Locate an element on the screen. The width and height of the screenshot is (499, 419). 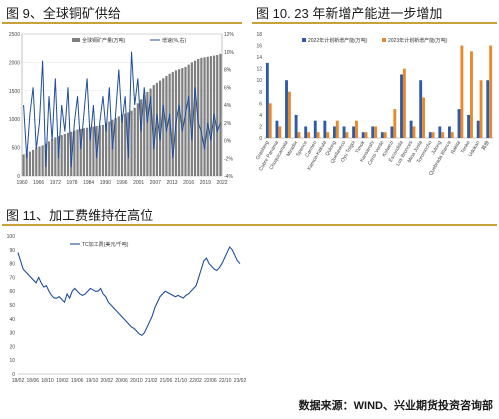
y-tick-label: 6 is located at coordinates (260, 104).